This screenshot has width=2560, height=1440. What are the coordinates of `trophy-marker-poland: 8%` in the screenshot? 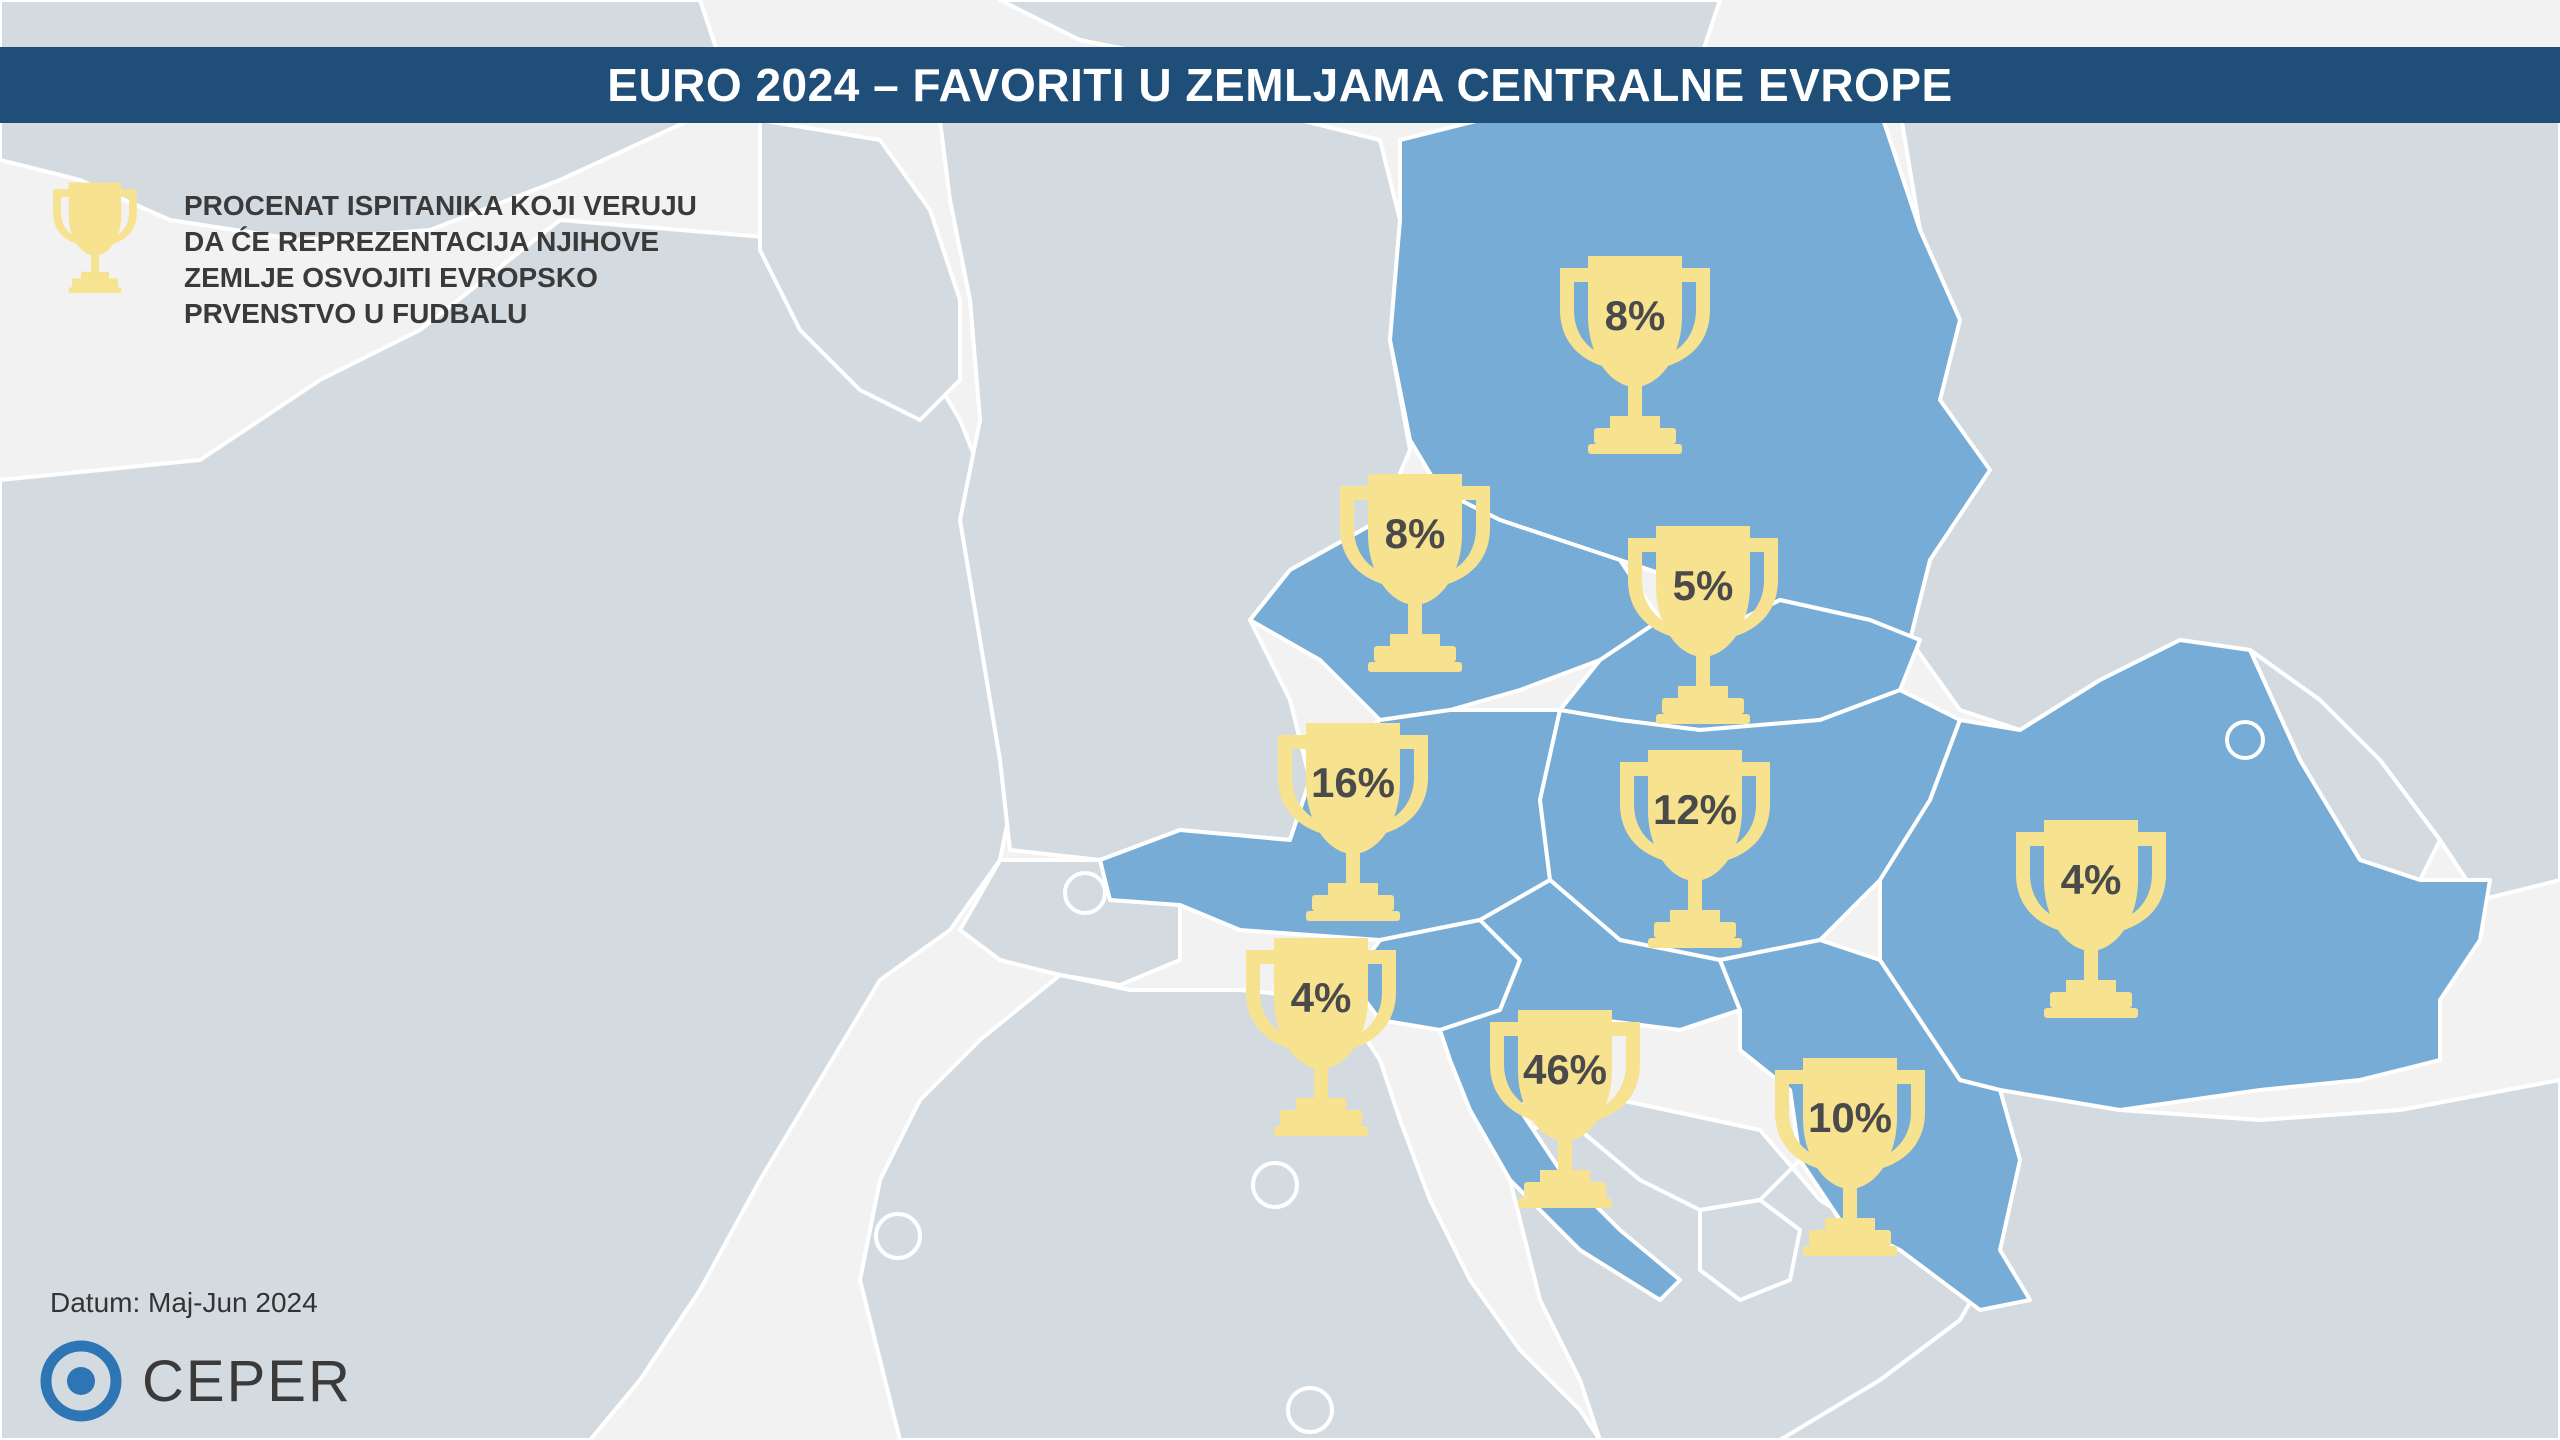 It's located at (1635, 355).